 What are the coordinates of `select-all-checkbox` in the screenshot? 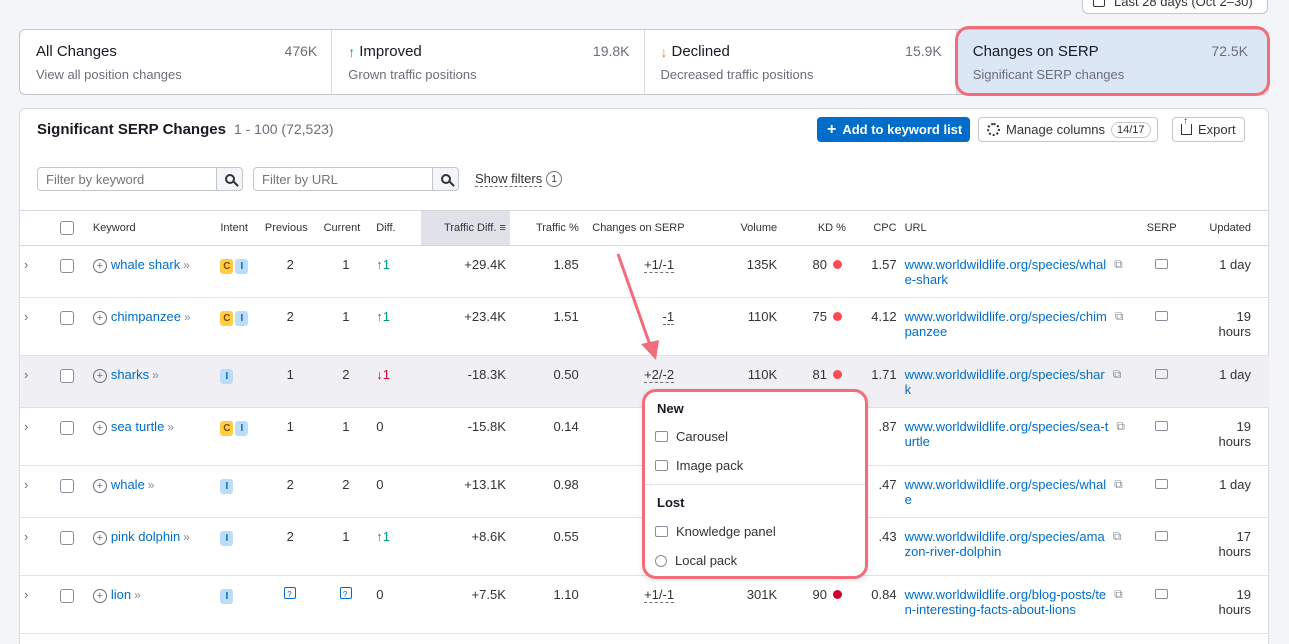 It's located at (67, 228).